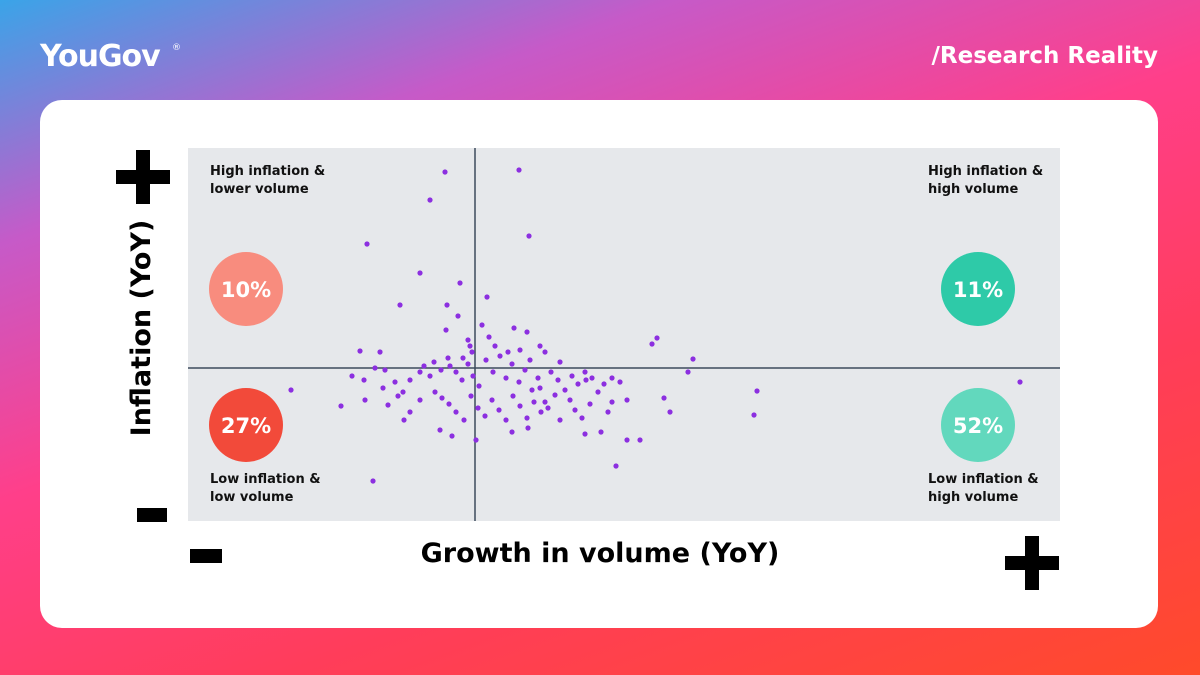 Image resolution: width=1200 pixels, height=675 pixels. I want to click on quadrant-share: 27%, so click(246, 426).